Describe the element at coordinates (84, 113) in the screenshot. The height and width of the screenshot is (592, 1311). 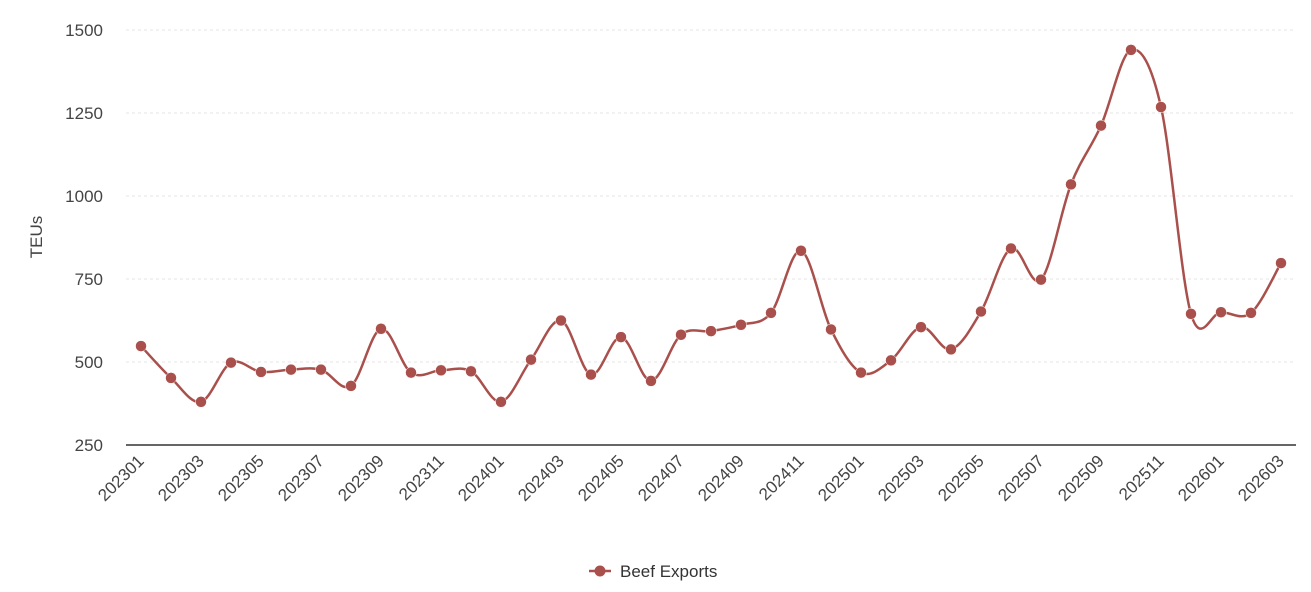
I see `y-tick-label: 1250` at that location.